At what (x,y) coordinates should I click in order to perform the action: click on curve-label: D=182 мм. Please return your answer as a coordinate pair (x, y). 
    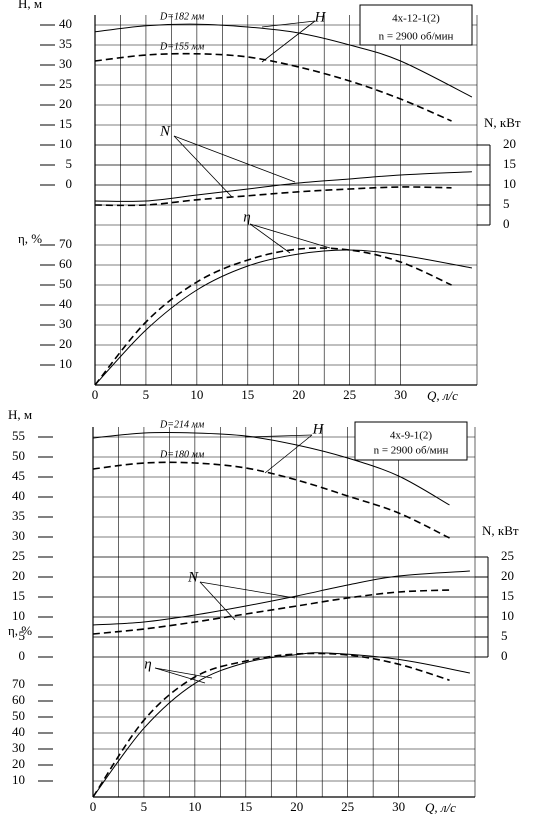
    Looking at the image, I should click on (182, 16).